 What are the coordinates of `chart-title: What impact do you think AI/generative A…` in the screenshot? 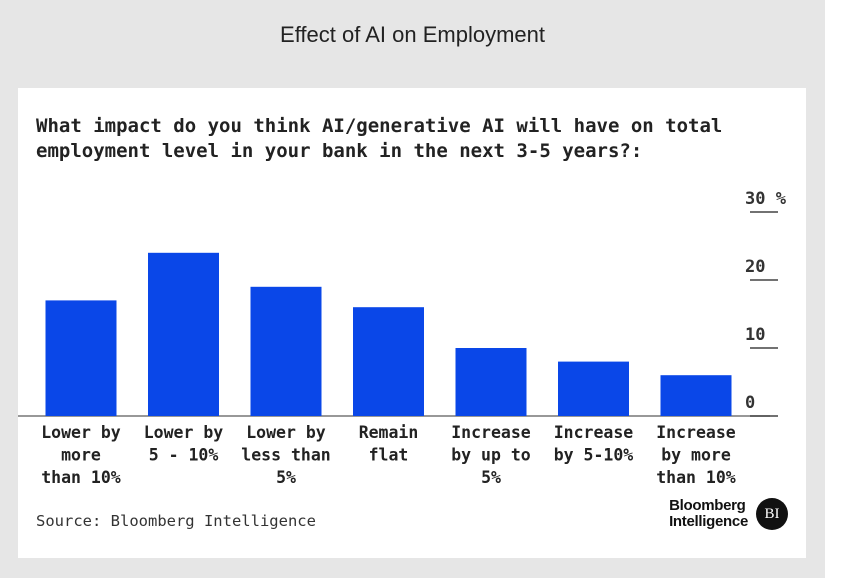 It's located at (379, 138).